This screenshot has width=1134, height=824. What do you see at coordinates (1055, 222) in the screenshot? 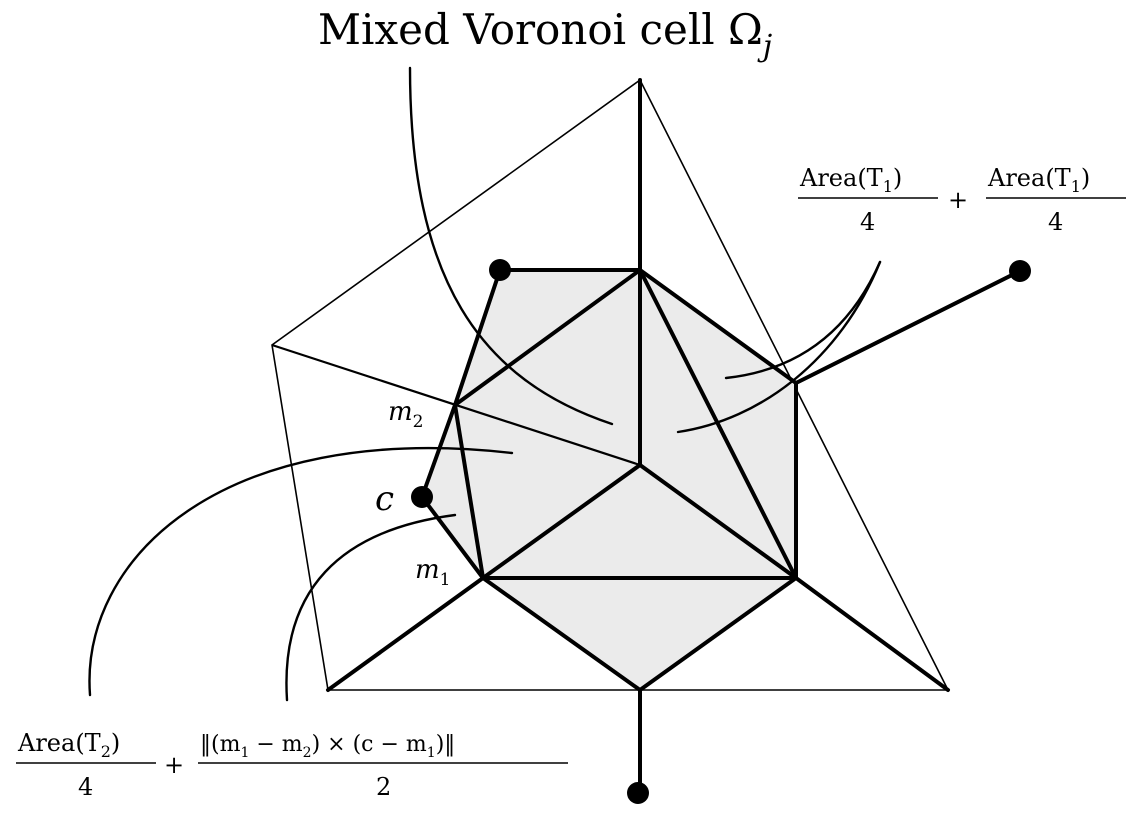
I see `tr-denominator-2: 4` at bounding box center [1055, 222].